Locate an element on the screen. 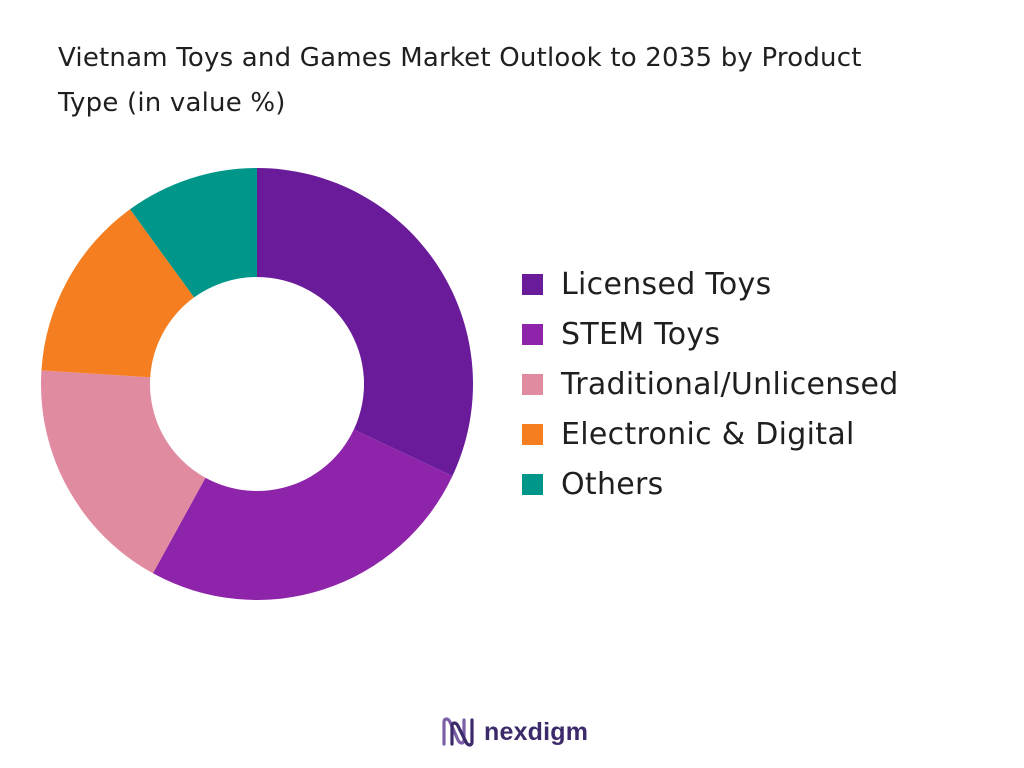  legend-label: Electronic & Digital is located at coordinates (708, 434).